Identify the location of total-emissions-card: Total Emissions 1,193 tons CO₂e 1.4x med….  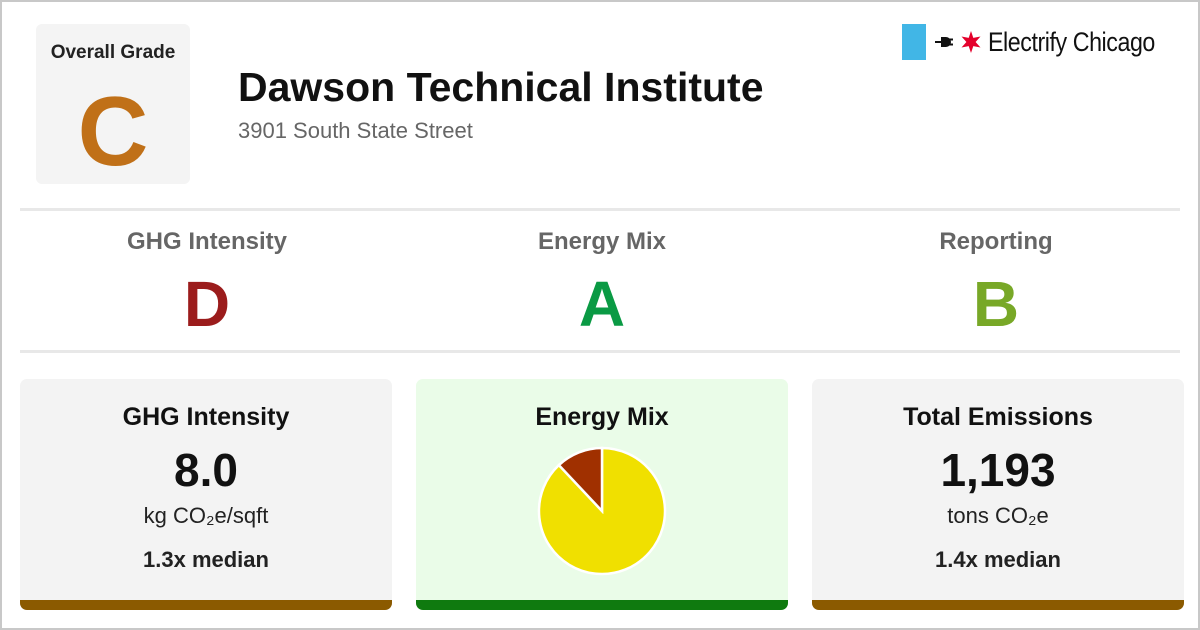
(998, 494).